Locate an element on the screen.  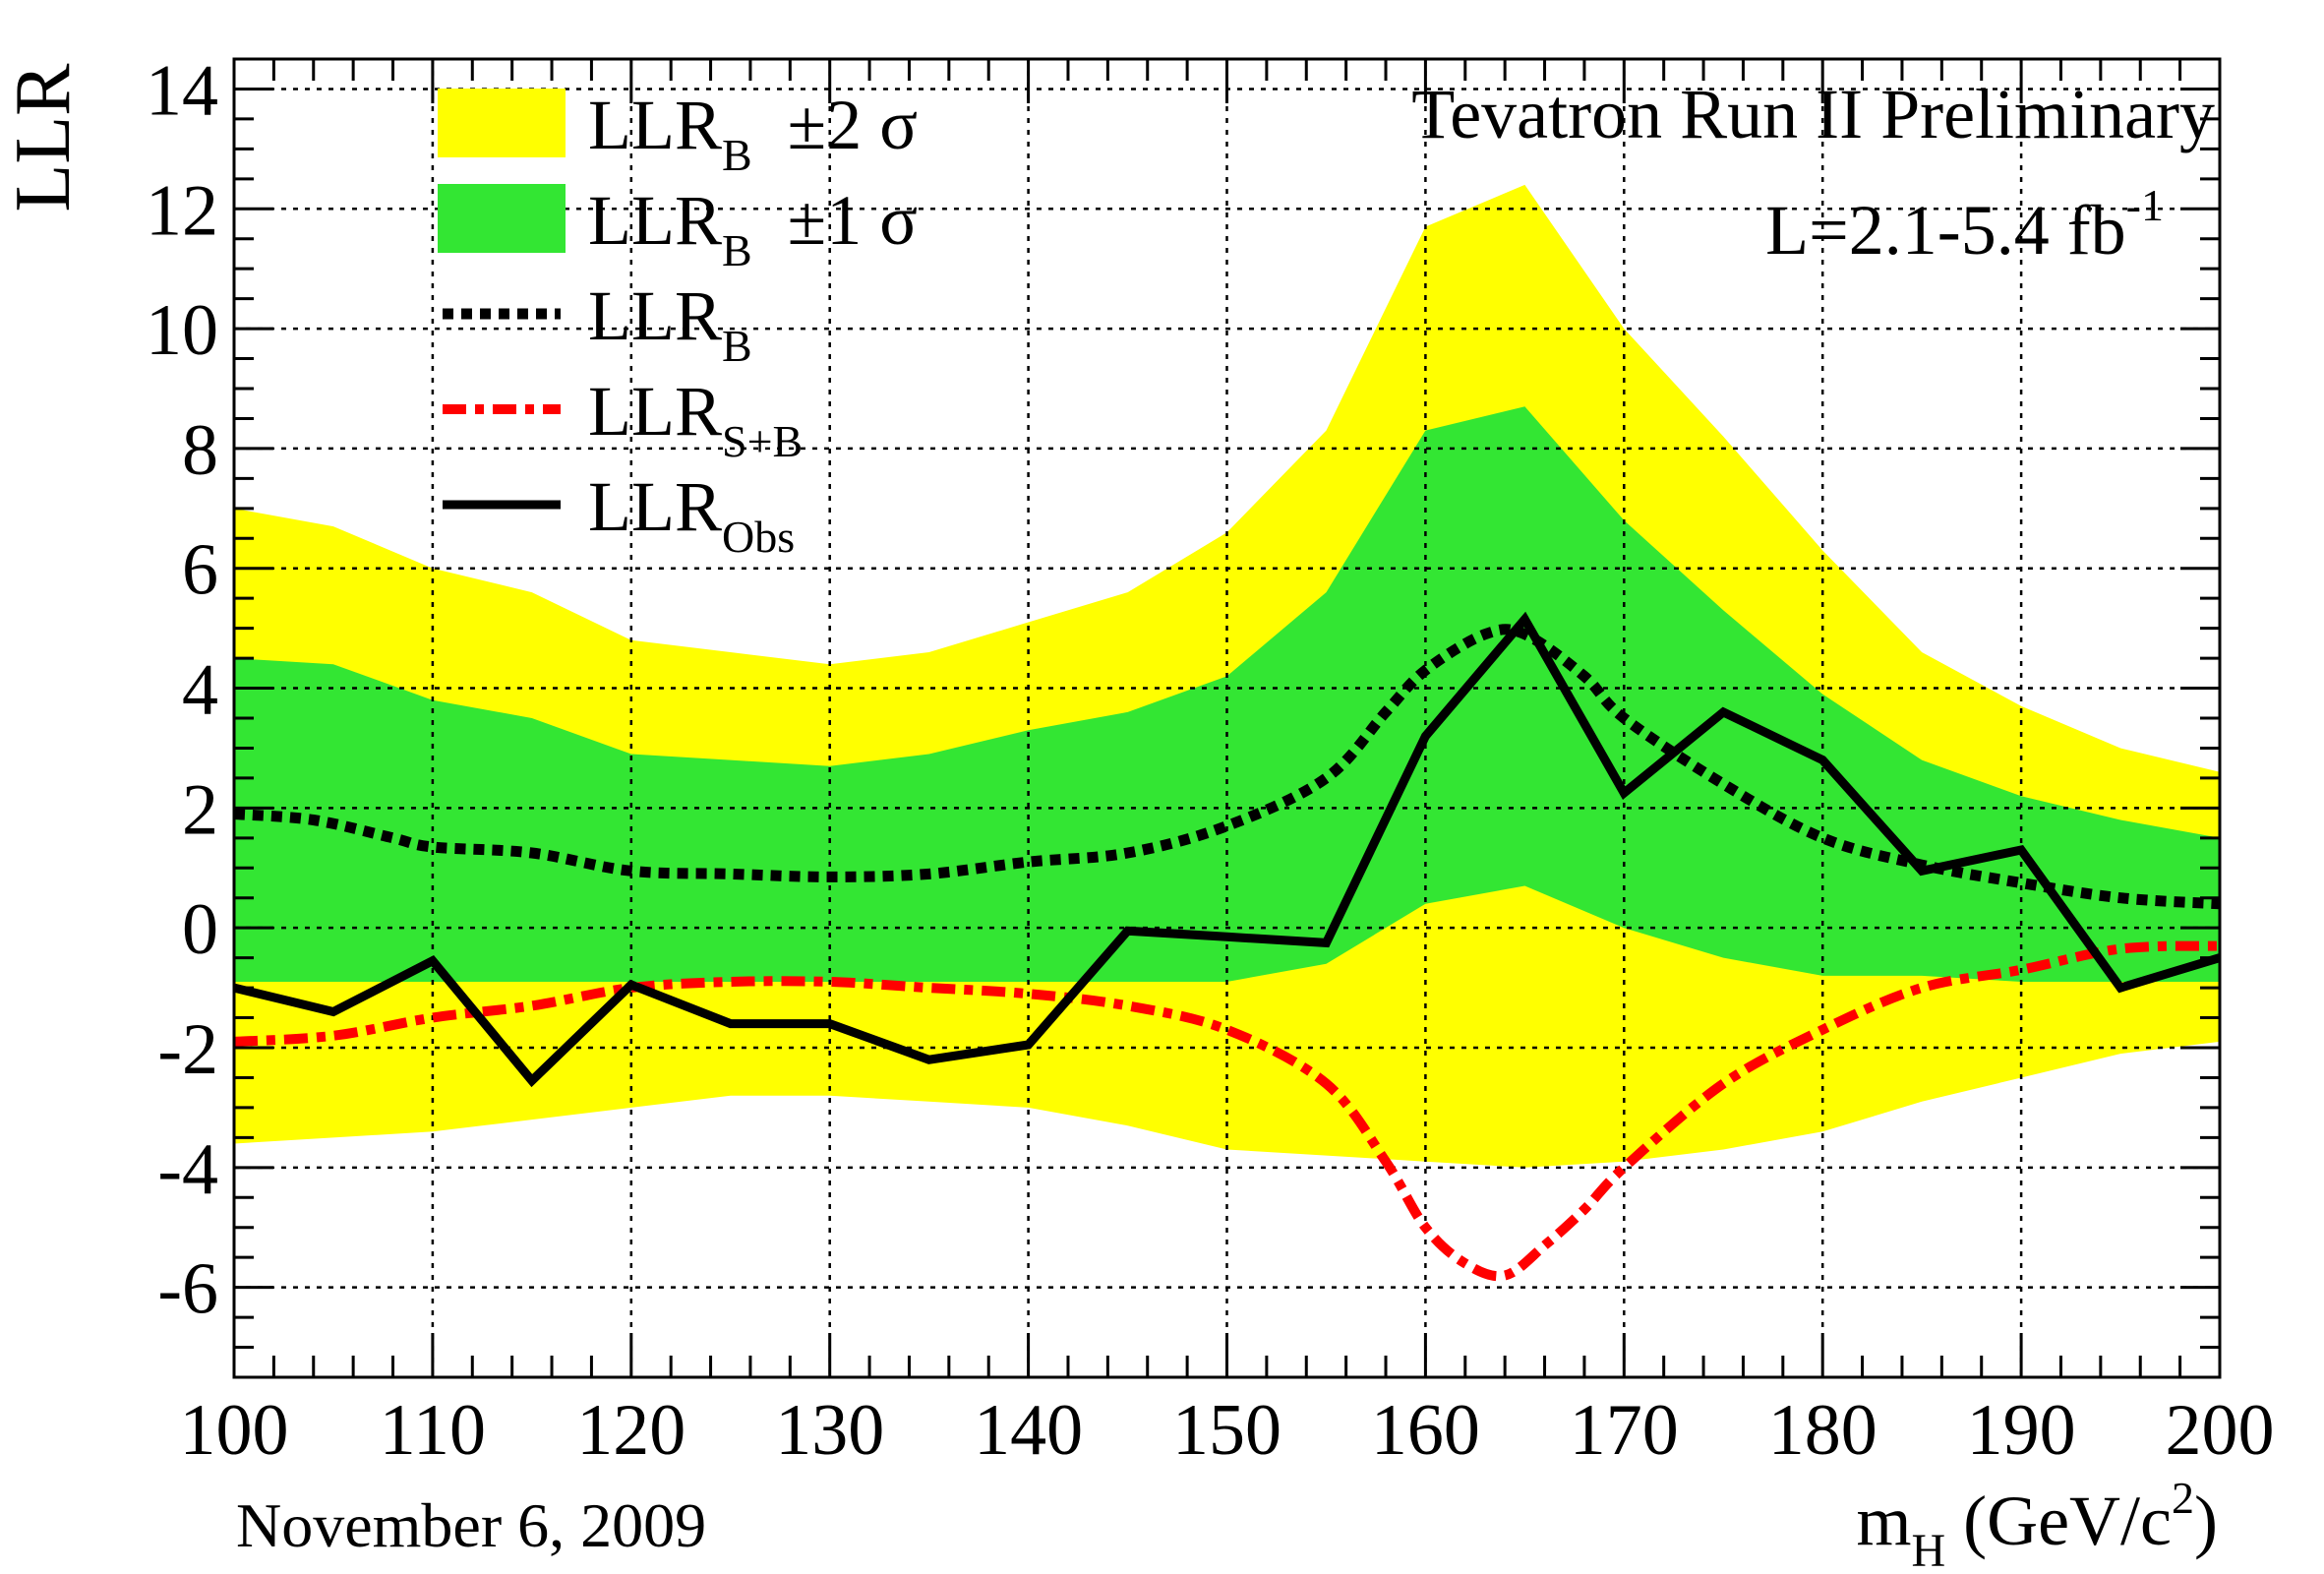
x-tick-label: 190 is located at coordinates (2021, 1430).